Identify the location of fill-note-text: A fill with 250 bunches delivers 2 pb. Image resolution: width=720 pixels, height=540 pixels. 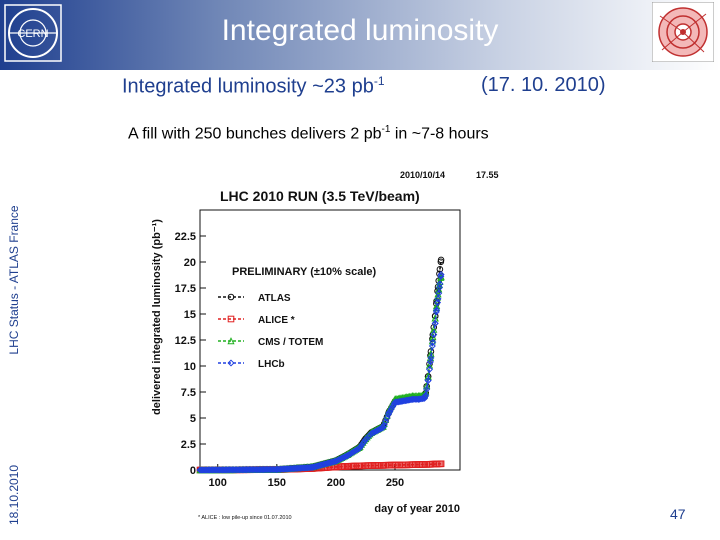
(255, 134).